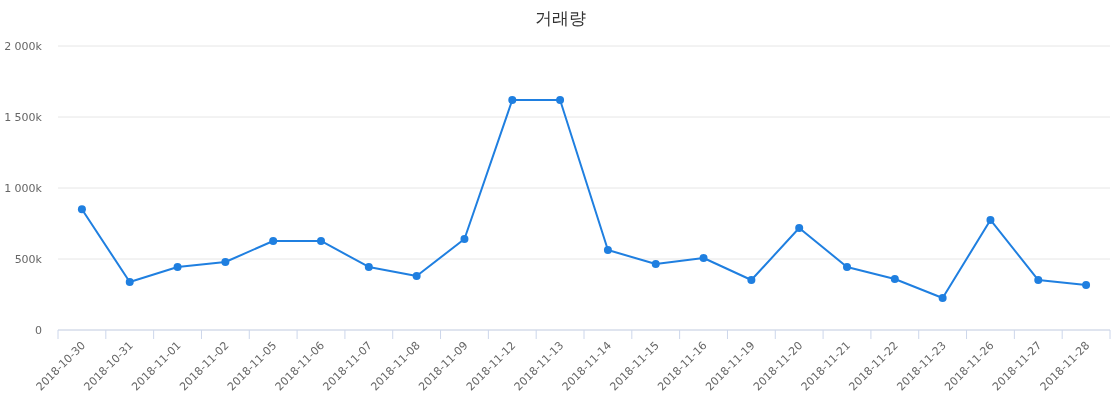 The image size is (1120, 400). Describe the element at coordinates (560, 18) in the screenshot. I see `title: 거래량` at that location.